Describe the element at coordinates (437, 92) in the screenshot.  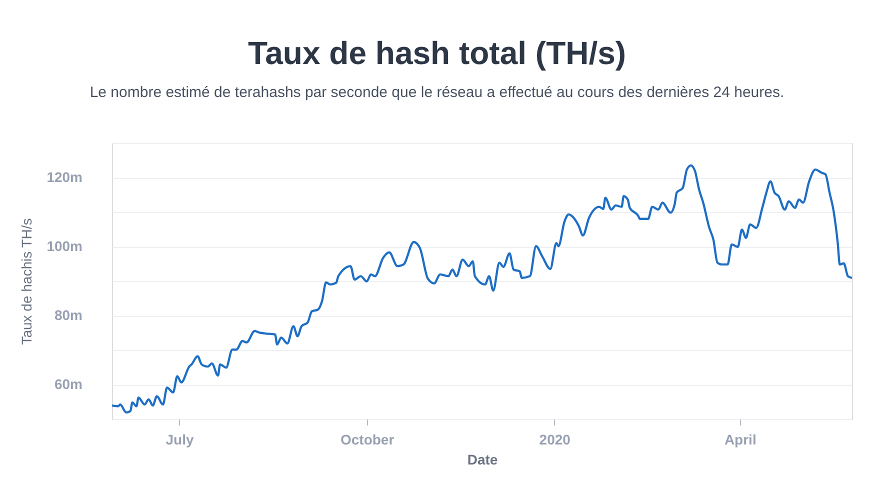
I see `chart-subtitle: Le nombre estimé de terahashs par seconde que le réseau a effectué au cours des dernières 24 heures.` at that location.